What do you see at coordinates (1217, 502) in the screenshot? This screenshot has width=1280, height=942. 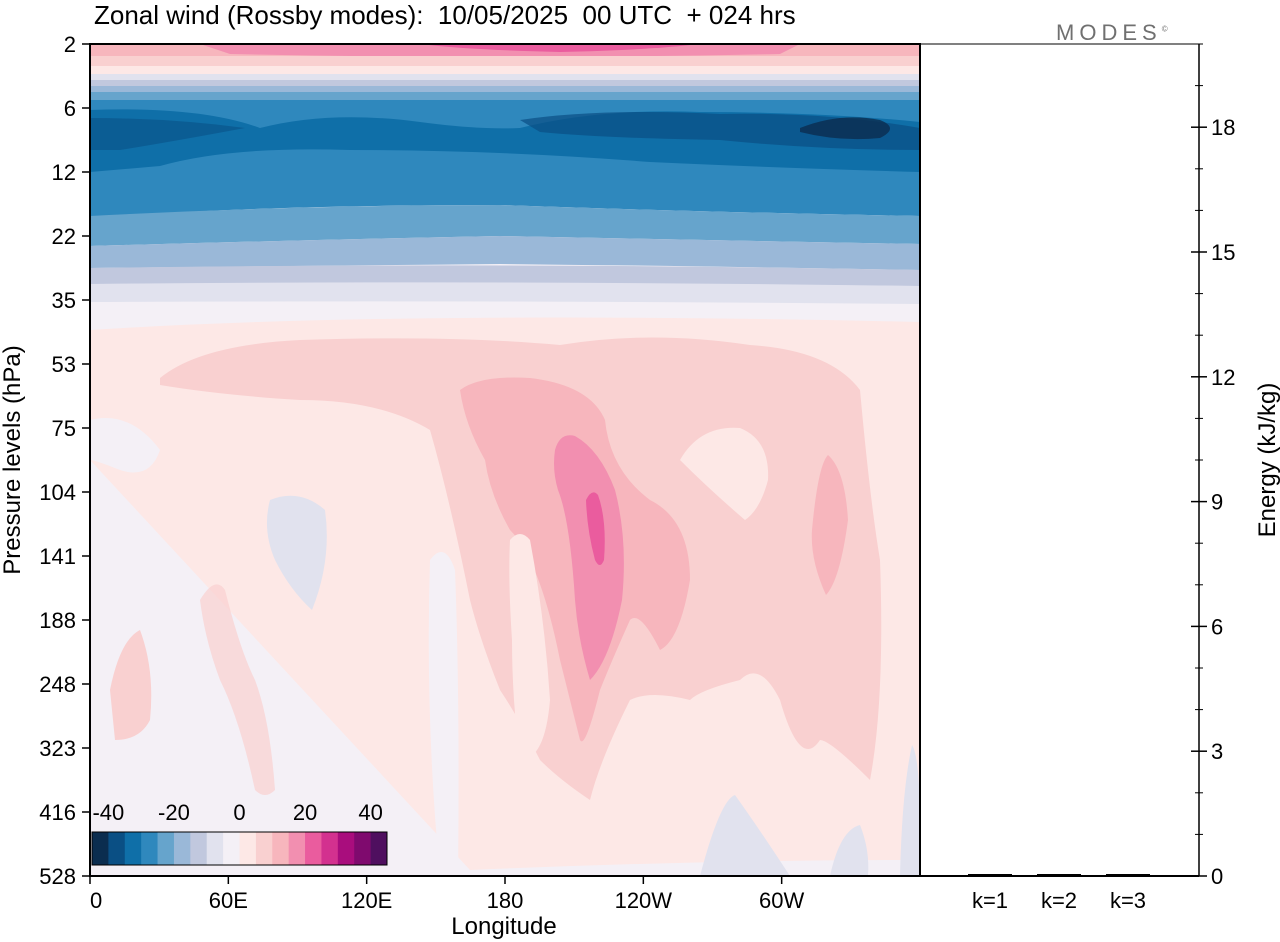 I see `energy-tick-label: 9` at bounding box center [1217, 502].